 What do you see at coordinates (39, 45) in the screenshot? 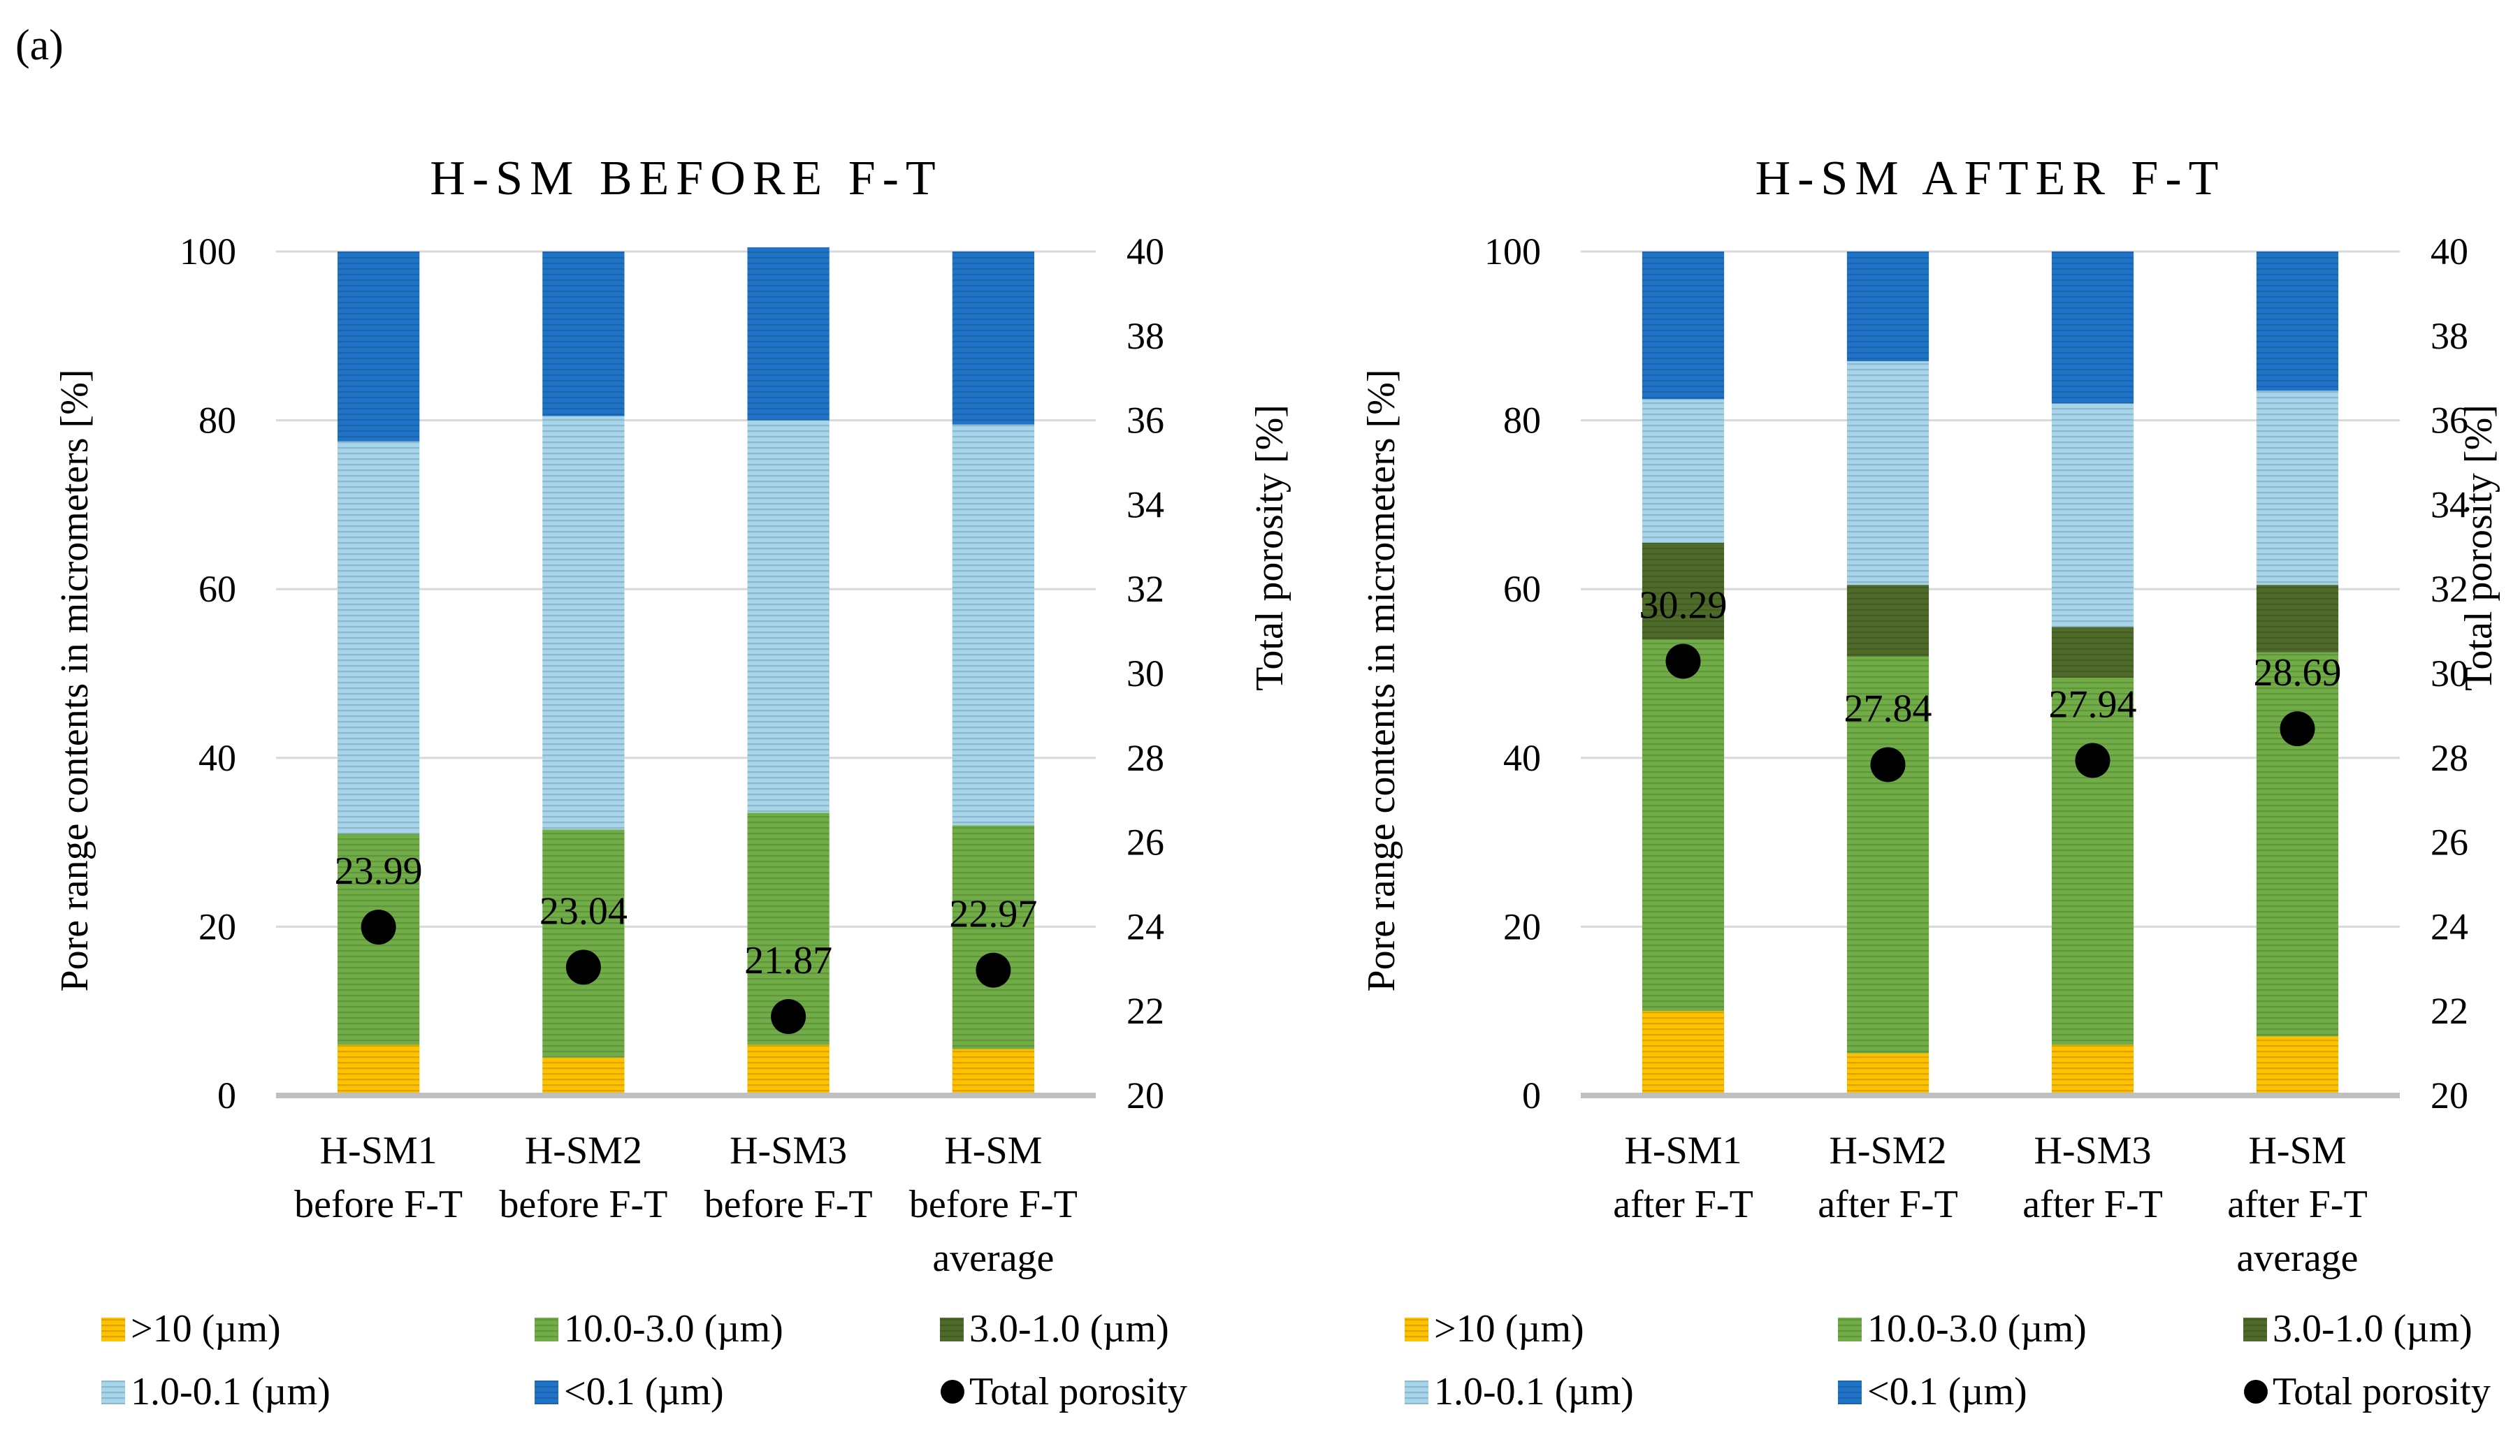
I see `panel-label: (a)` at bounding box center [39, 45].